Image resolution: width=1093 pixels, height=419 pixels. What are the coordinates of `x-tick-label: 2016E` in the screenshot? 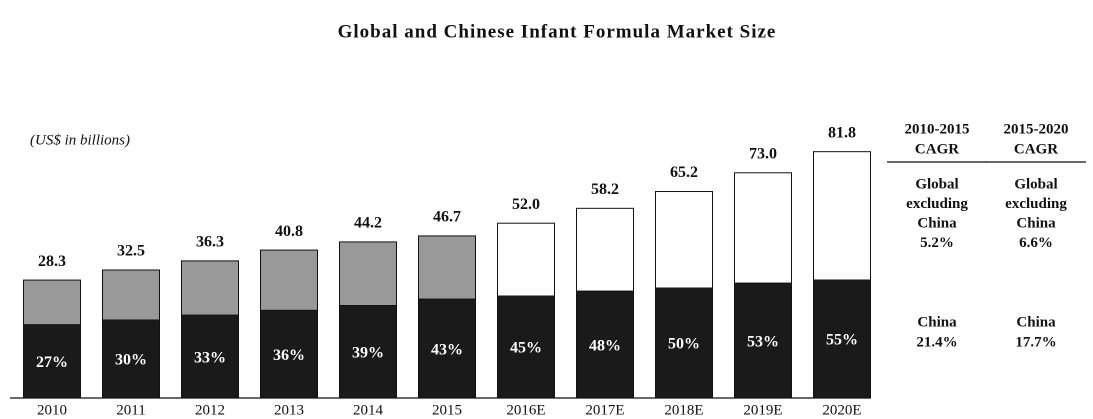 It's located at (525, 410).